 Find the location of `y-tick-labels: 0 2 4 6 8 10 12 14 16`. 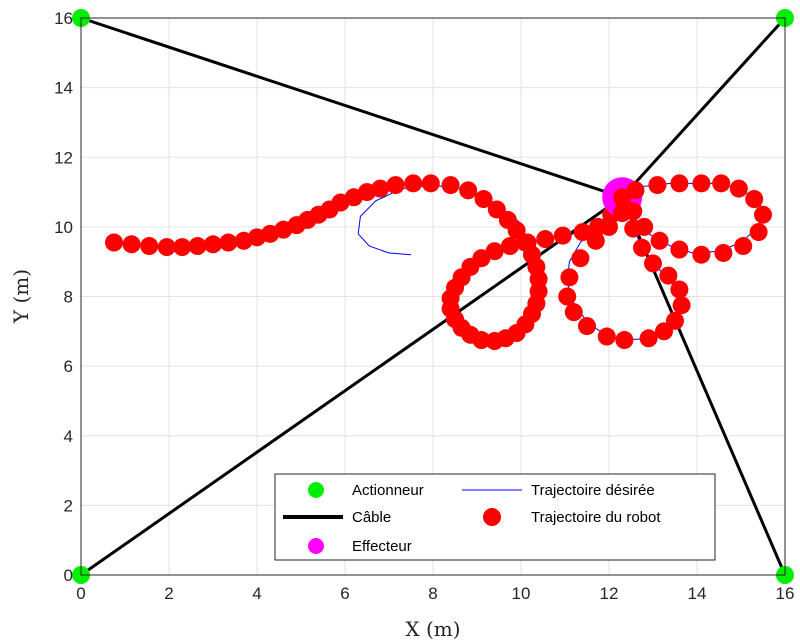

y-tick-labels: 0 2 4 6 8 10 12 14 16 is located at coordinates (63, 297).